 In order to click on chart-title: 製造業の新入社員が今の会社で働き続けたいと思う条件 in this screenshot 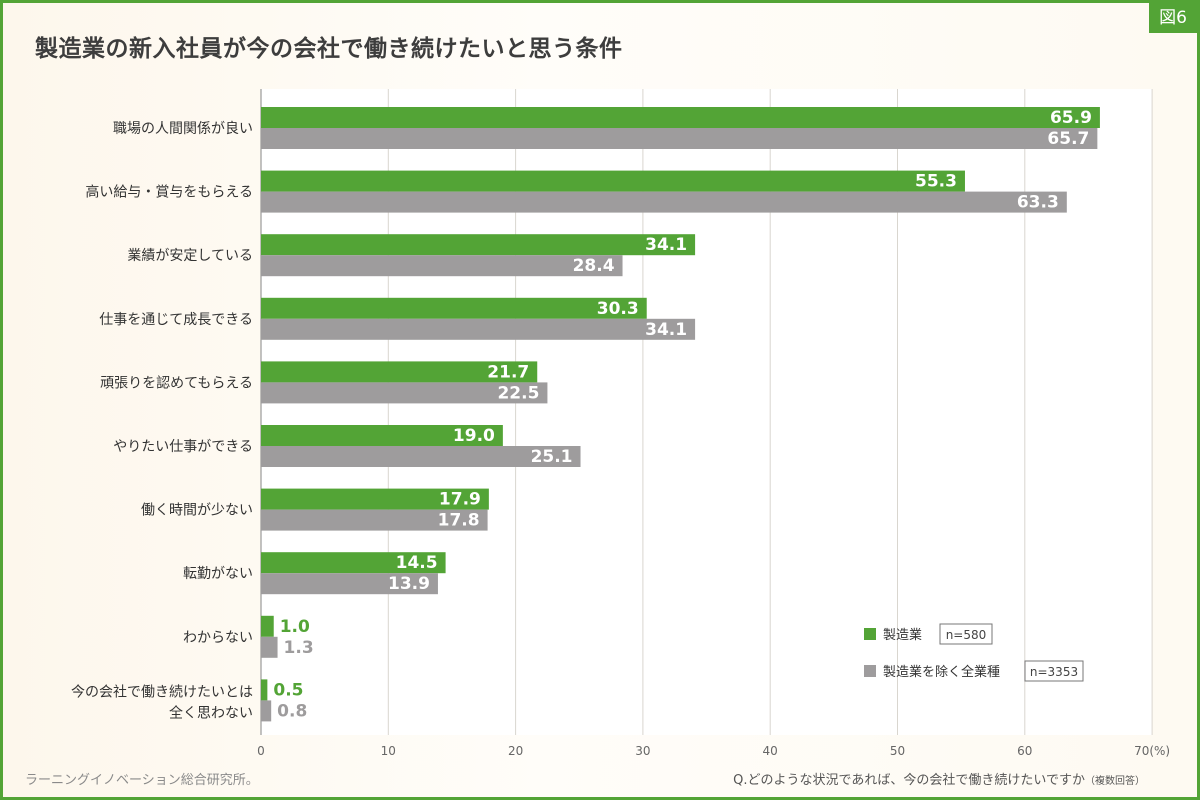, I will do `click(329, 49)`.